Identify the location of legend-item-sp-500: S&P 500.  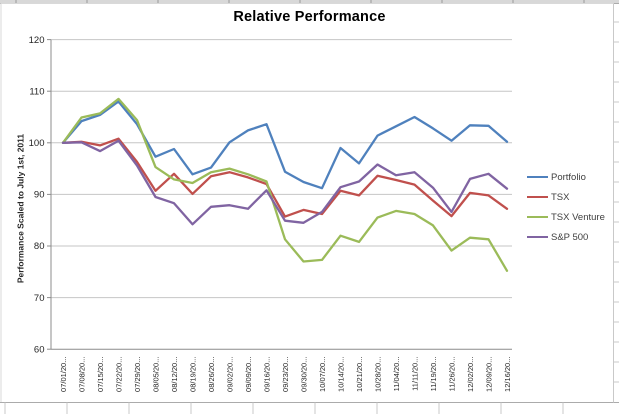
(566, 237).